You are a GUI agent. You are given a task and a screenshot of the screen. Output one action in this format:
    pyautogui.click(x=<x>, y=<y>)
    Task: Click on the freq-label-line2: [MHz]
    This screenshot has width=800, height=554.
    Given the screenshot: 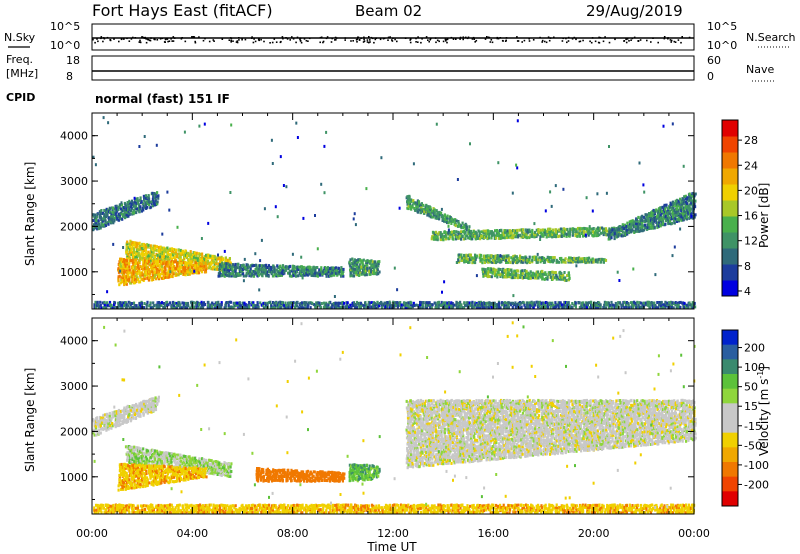 What is the action you would take?
    pyautogui.click(x=22, y=73)
    